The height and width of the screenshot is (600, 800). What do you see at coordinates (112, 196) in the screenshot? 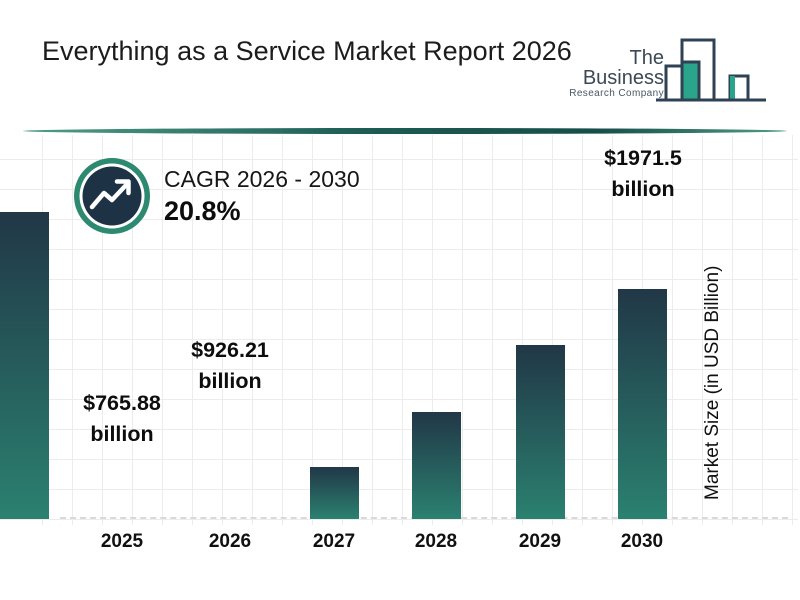
I see `trending-up-icon` at bounding box center [112, 196].